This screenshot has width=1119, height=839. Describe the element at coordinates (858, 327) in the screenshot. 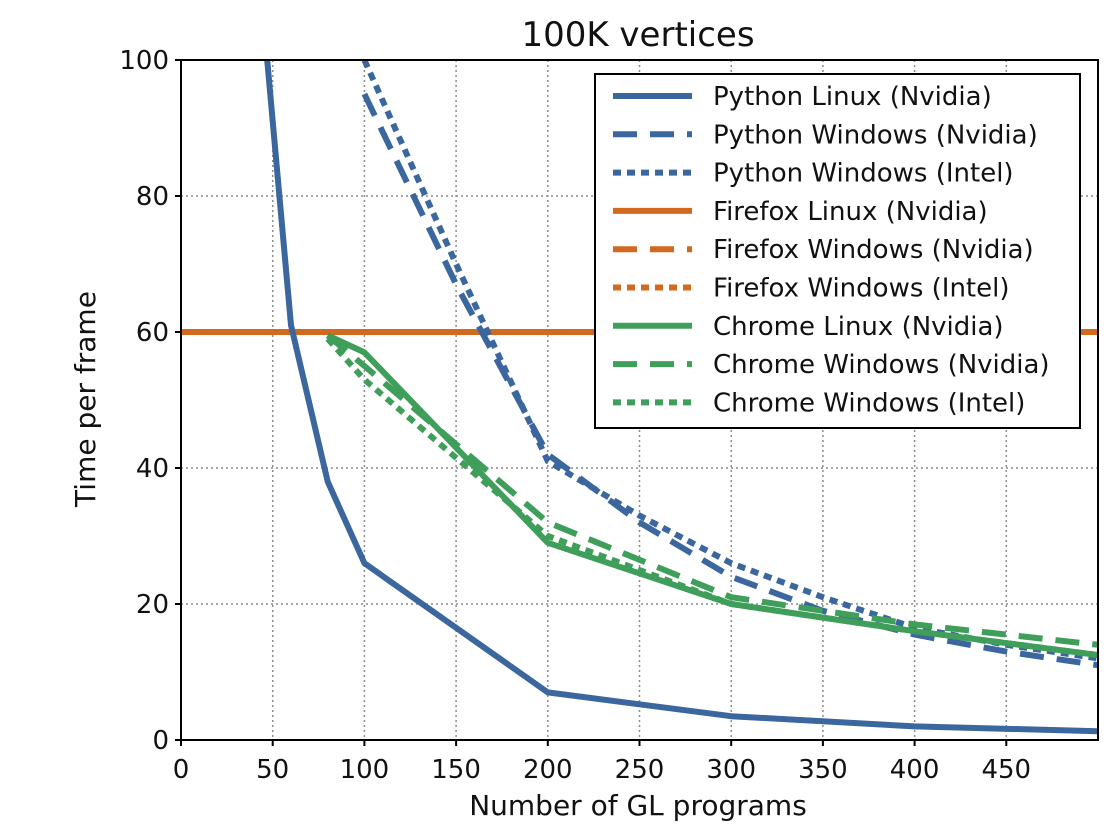

I see `legend-label: Chrome Linux (Nvidia)` at that location.